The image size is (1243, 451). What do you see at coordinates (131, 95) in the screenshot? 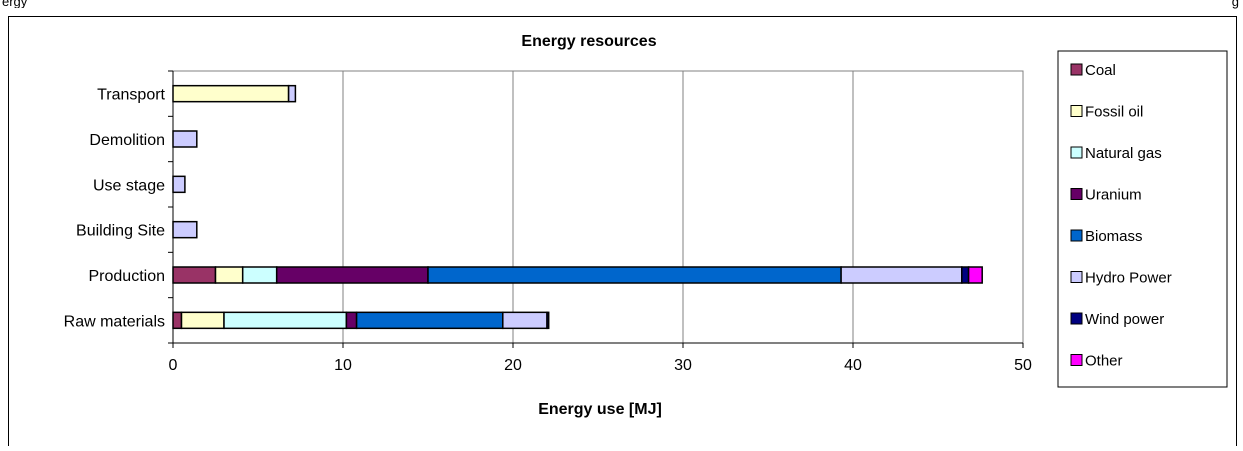
I see `category-label: Transport` at bounding box center [131, 95].